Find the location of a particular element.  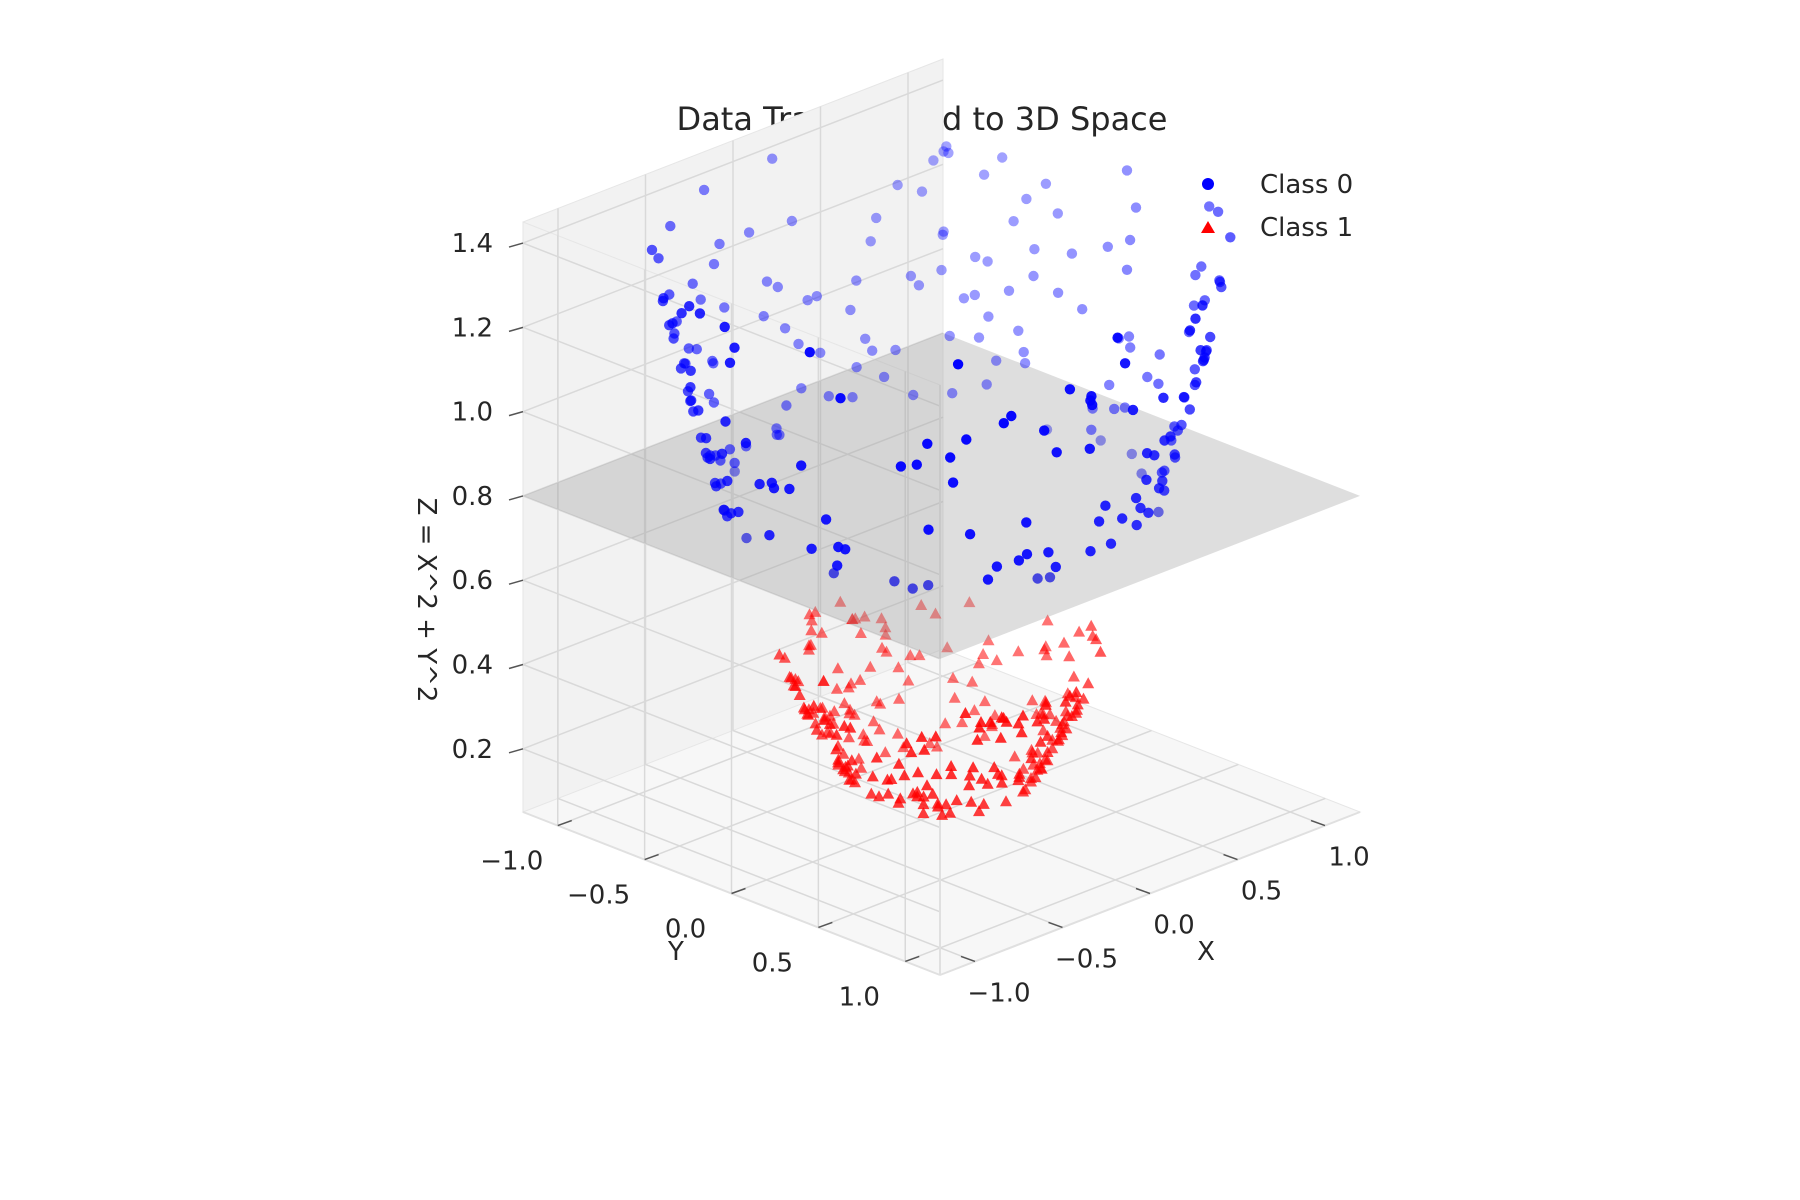

grid-line-z-right is located at coordinates (733, 498).